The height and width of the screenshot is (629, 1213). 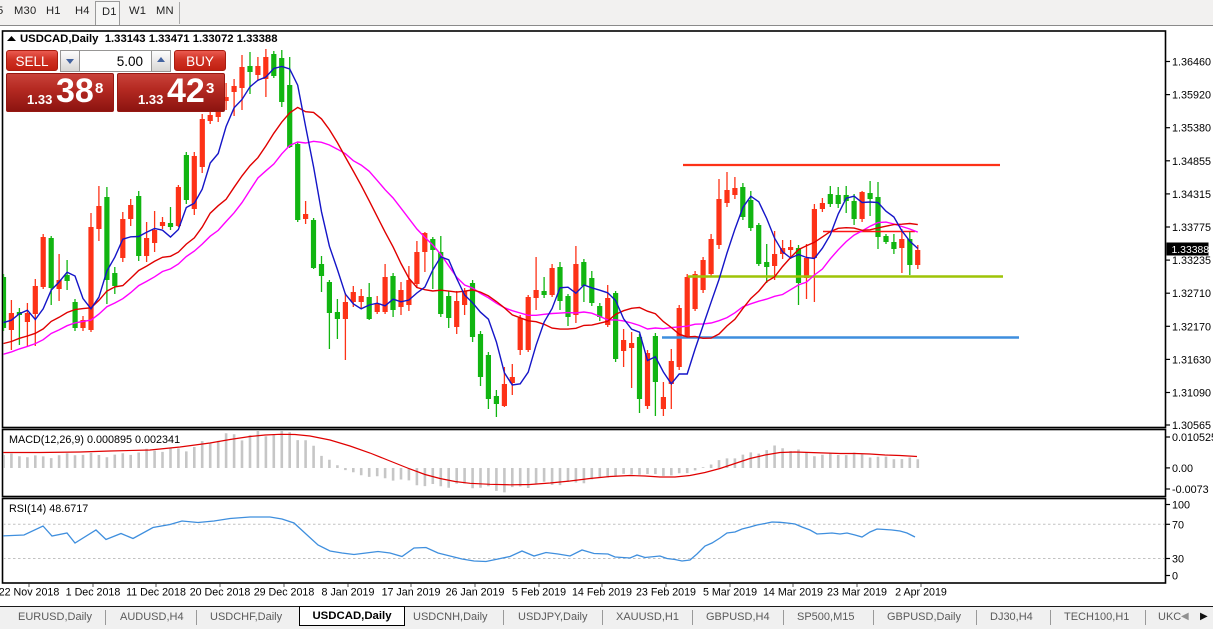 I want to click on svg-text: 1.36460, so click(x=1191, y=63).